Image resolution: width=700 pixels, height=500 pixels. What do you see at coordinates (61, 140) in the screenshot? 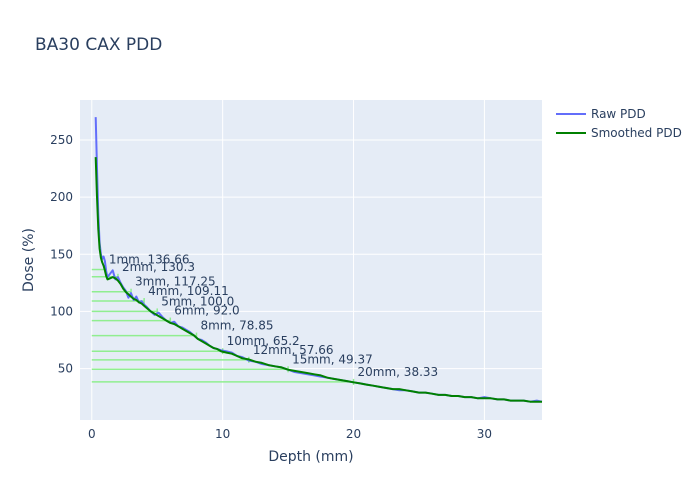
I see `y-tick-label: 250` at bounding box center [61, 140].